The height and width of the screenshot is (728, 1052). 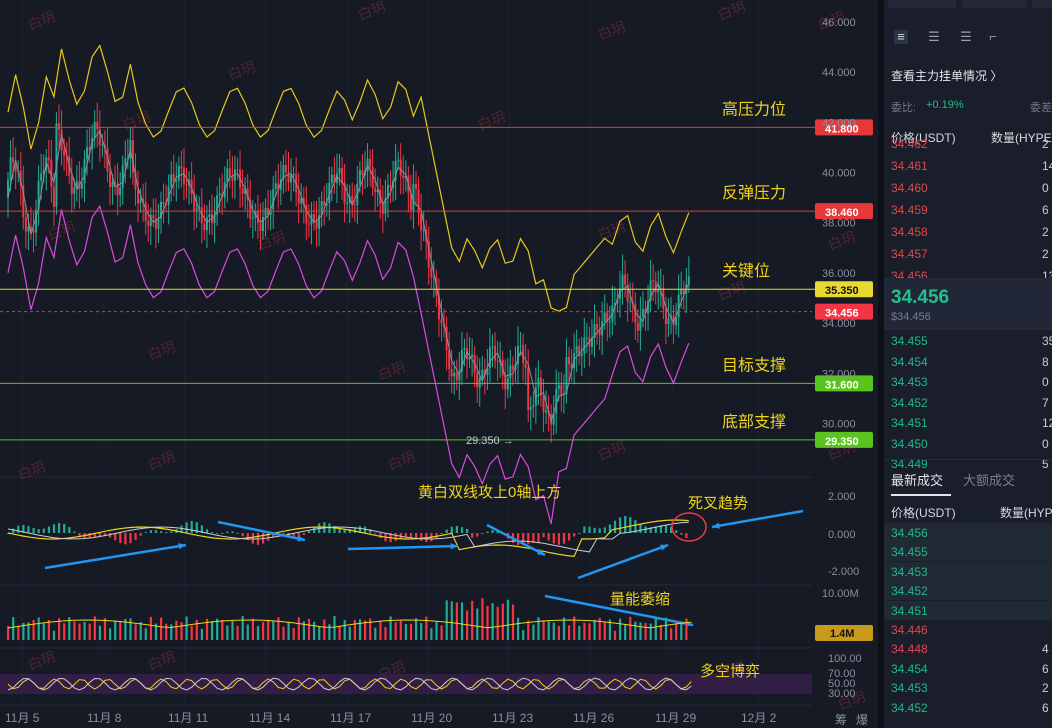 What do you see at coordinates (968, 232) in the screenshot?
I see `ask-row: 34.458 2` at bounding box center [968, 232].